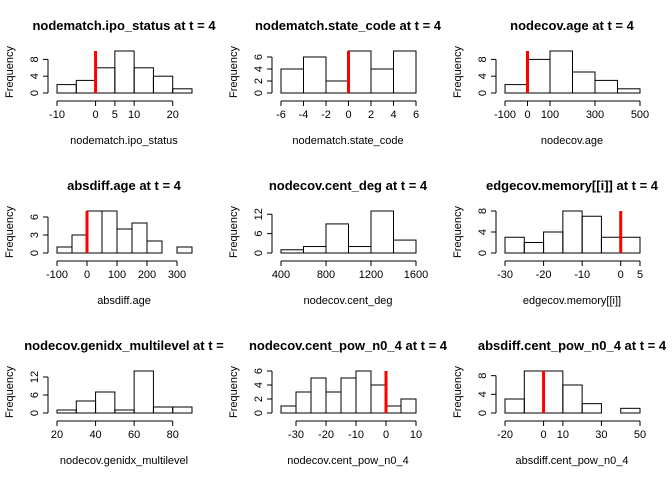 This screenshot has width=672, height=480. Describe the element at coordinates (572, 461) in the screenshot. I see `x-axis-label: absdiff.cent_pow_n0_4` at that location.